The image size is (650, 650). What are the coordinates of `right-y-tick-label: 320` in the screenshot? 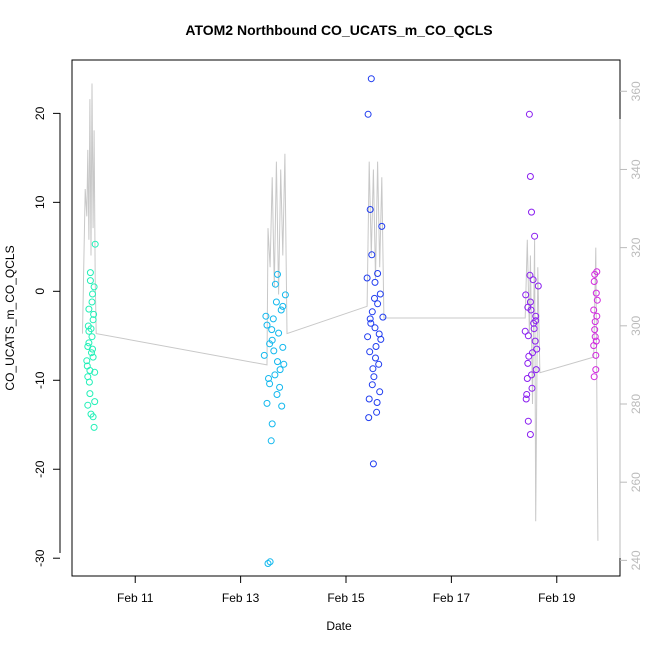 It's located at (636, 247).